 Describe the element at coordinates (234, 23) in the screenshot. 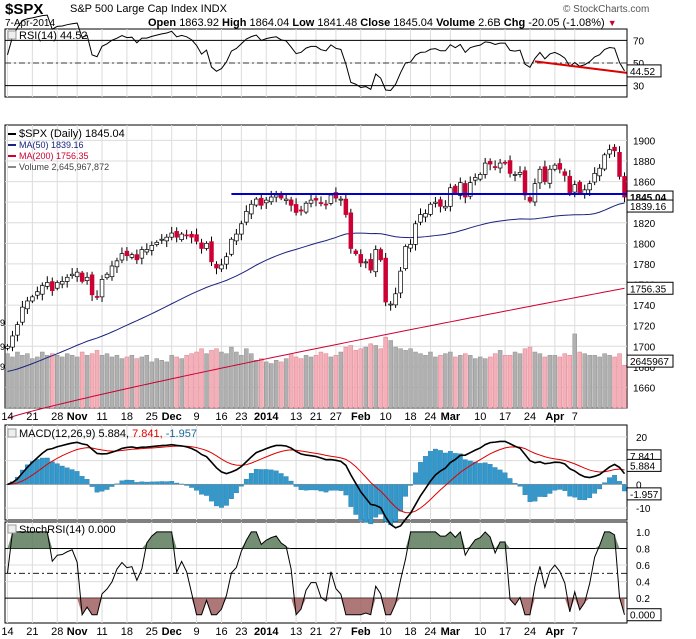

I see `high-label: High` at that location.